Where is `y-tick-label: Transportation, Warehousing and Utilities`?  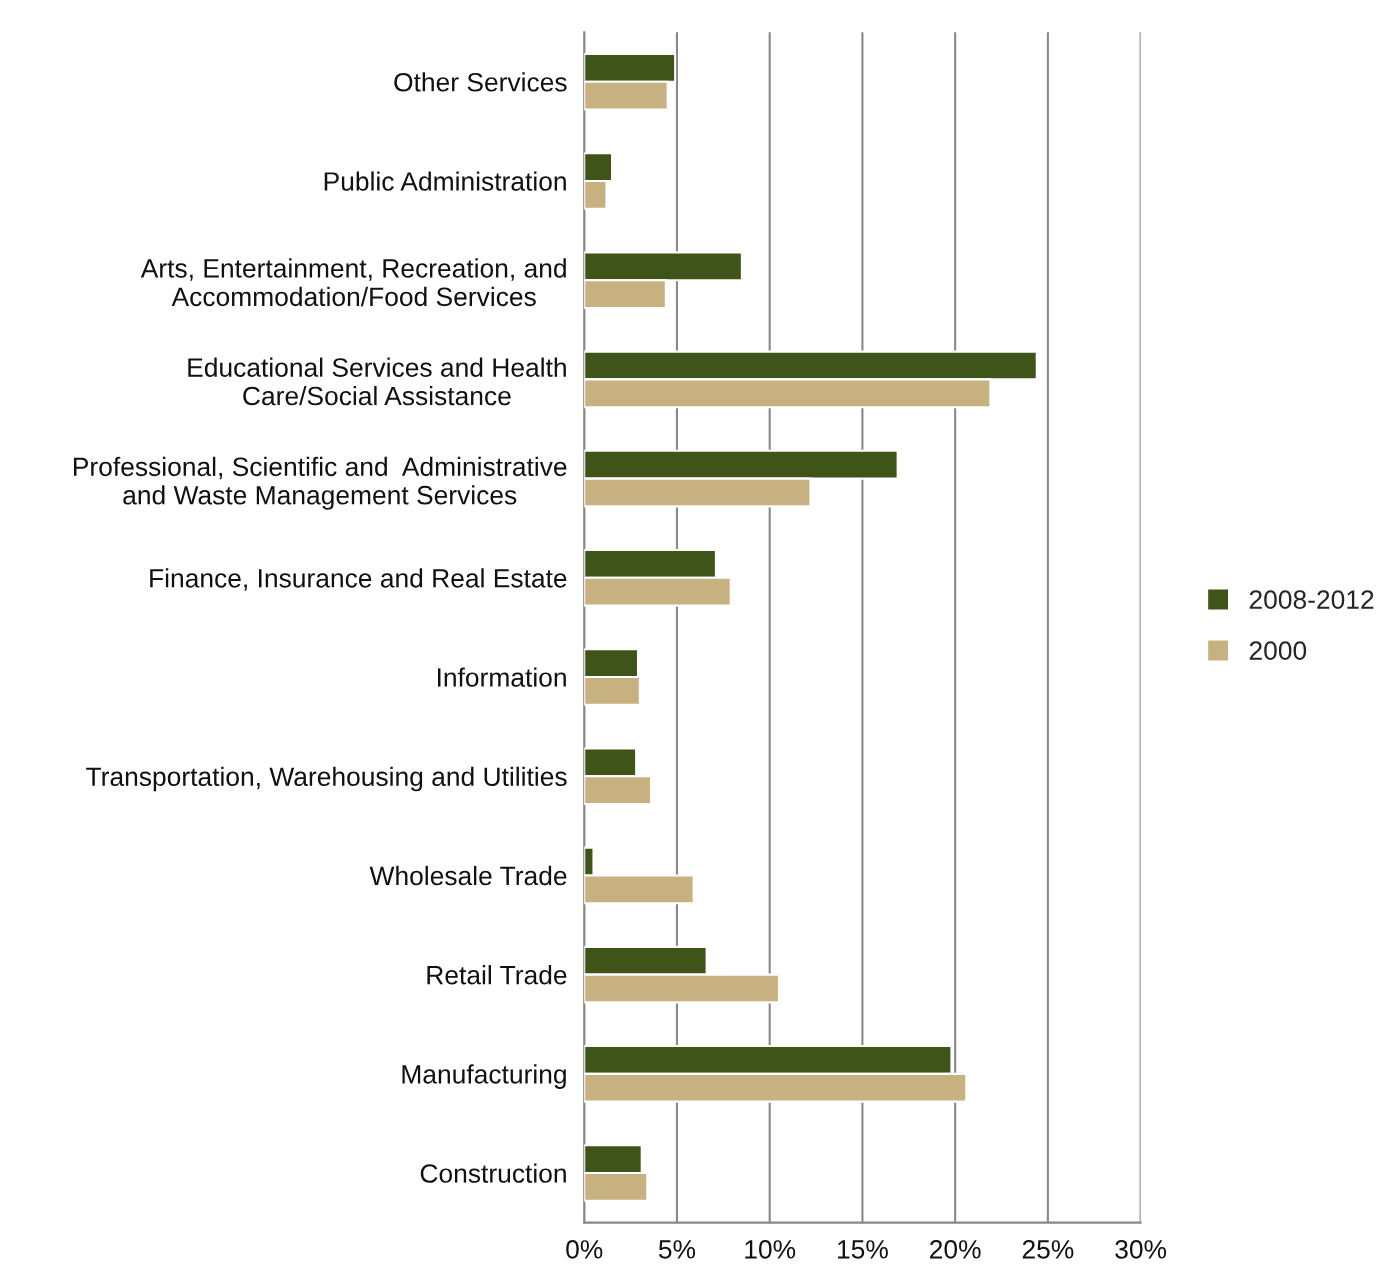 y-tick-label: Transportation, Warehousing and Utilities is located at coordinates (326, 779).